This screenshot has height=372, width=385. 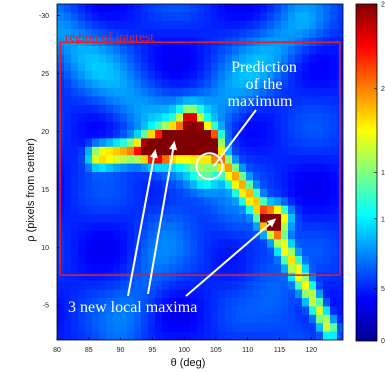 What do you see at coordinates (173, 145) in the screenshot?
I see `local-maximum-arrowhead` at bounding box center [173, 145].